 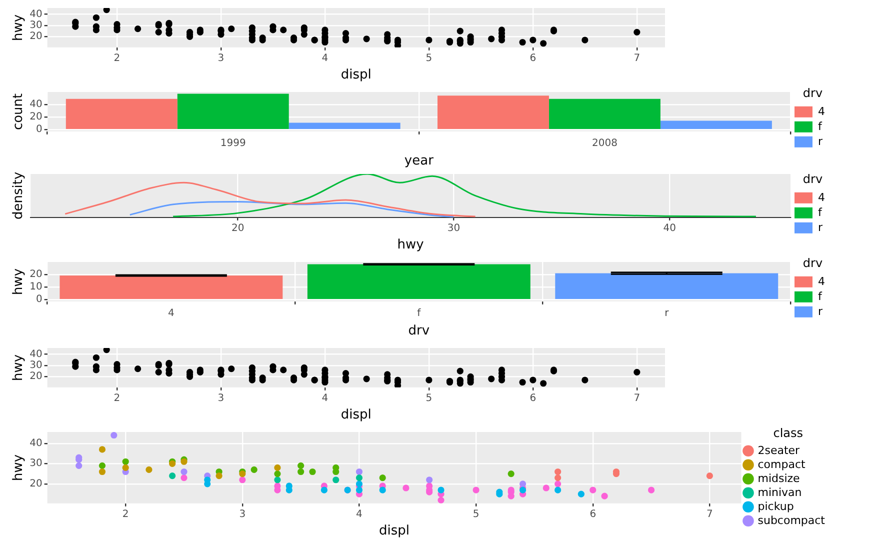 What do you see at coordinates (779, 478) in the screenshot?
I see `legend-label: midsize` at bounding box center [779, 478].